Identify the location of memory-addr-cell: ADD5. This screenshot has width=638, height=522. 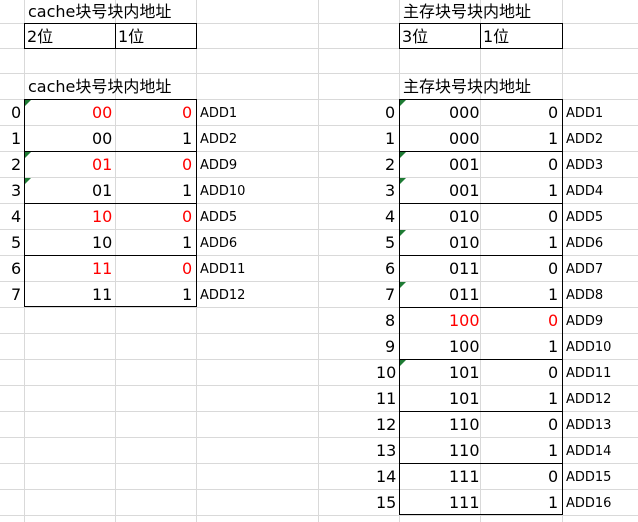
(585, 217).